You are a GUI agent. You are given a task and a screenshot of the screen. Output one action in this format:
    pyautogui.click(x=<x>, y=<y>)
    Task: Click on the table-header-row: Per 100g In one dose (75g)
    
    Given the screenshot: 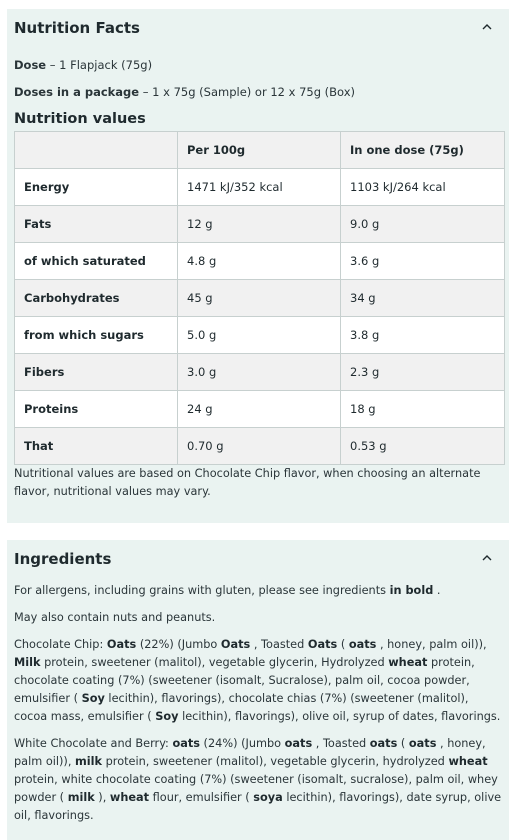 What is the action you would take?
    pyautogui.click(x=259, y=150)
    